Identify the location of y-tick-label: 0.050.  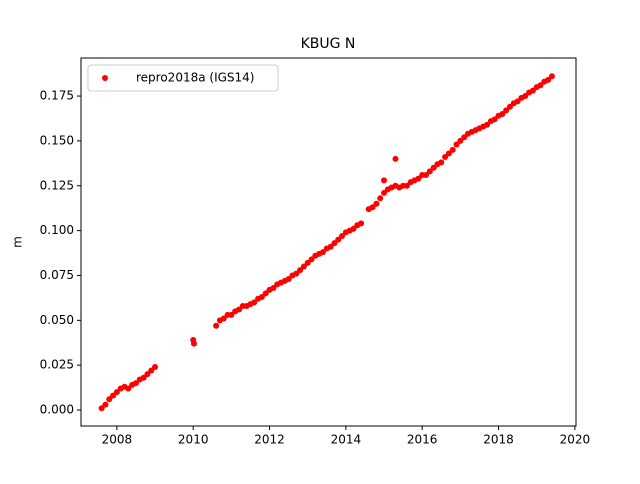
(57, 320).